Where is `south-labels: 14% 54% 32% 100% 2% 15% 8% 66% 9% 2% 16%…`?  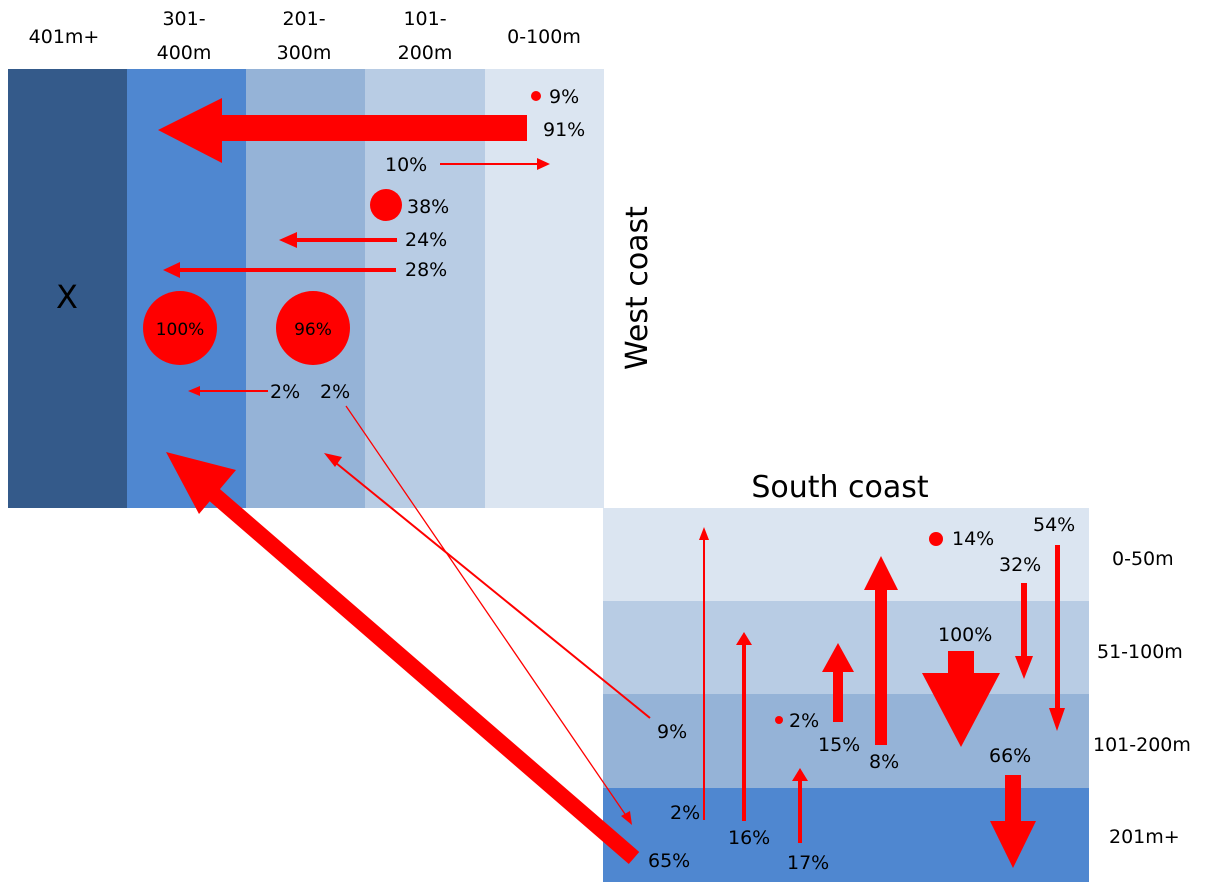
south-labels: 14% 54% 32% 100% 2% 15% 8% 66% 9% 2% 16%… is located at coordinates (861, 694).